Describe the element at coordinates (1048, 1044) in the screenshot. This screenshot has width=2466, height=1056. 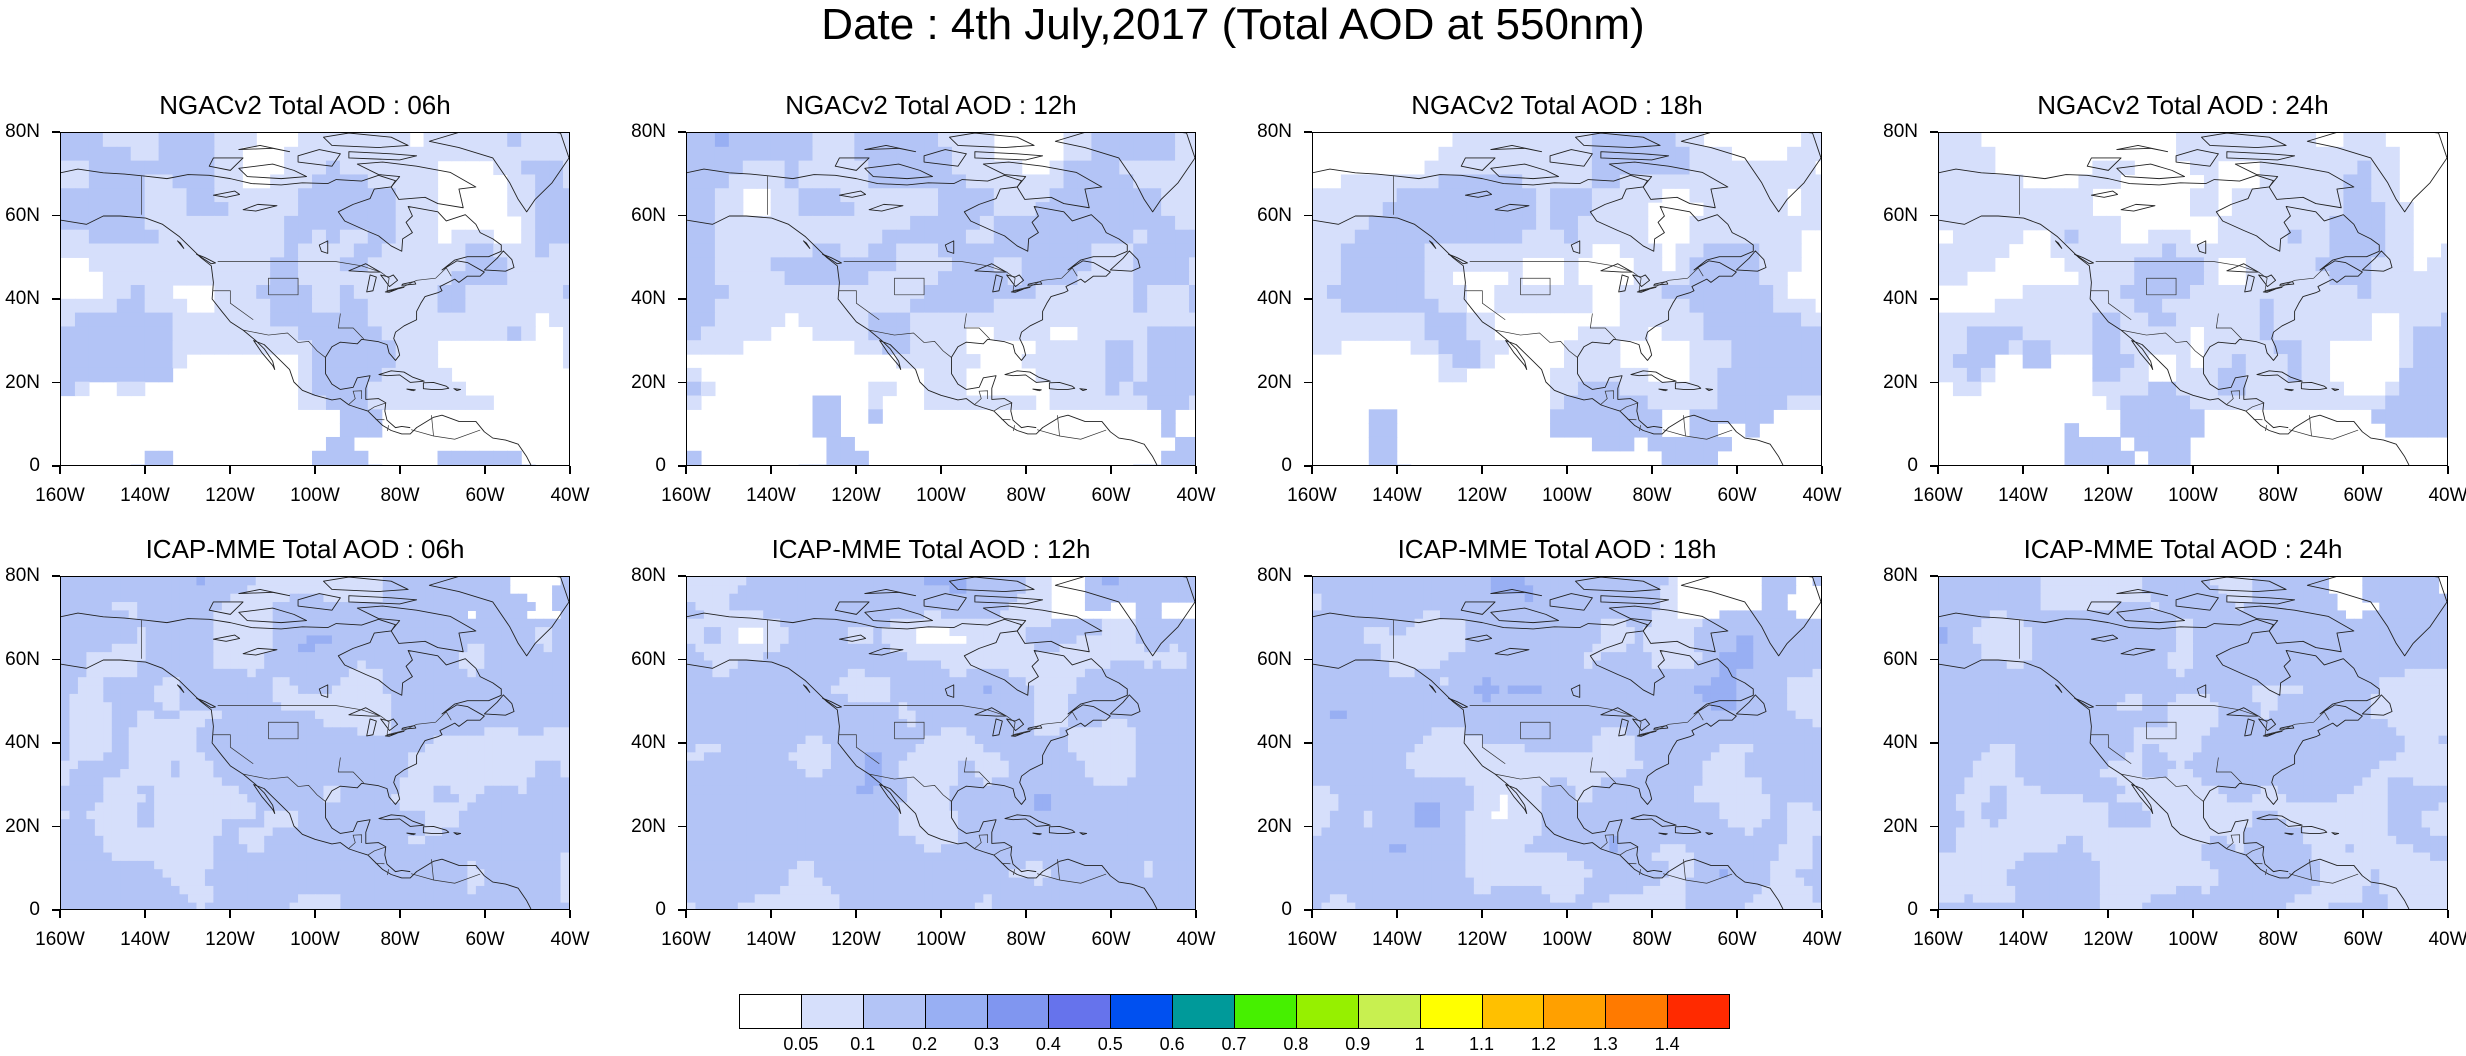
I see `colorbar-tick-label: 0.4` at that location.